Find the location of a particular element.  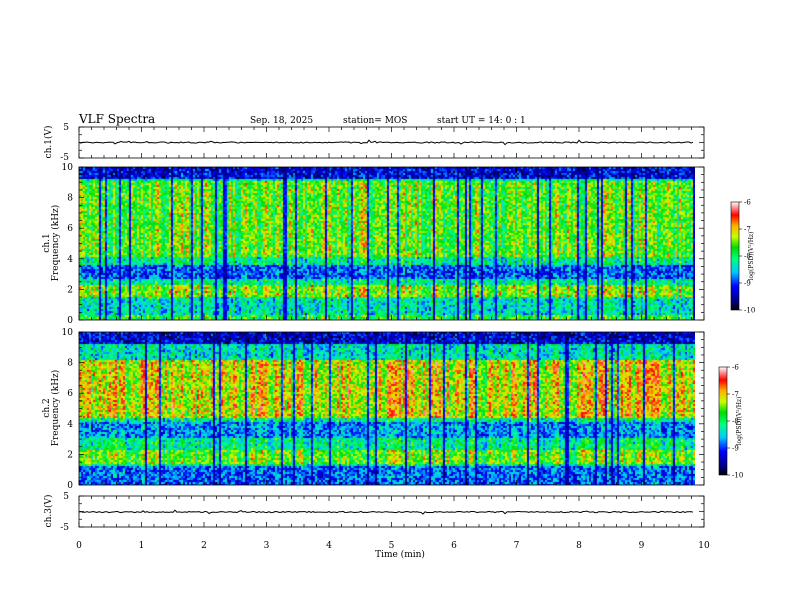

ch2-colorbar-gradient is located at coordinates (723, 421).